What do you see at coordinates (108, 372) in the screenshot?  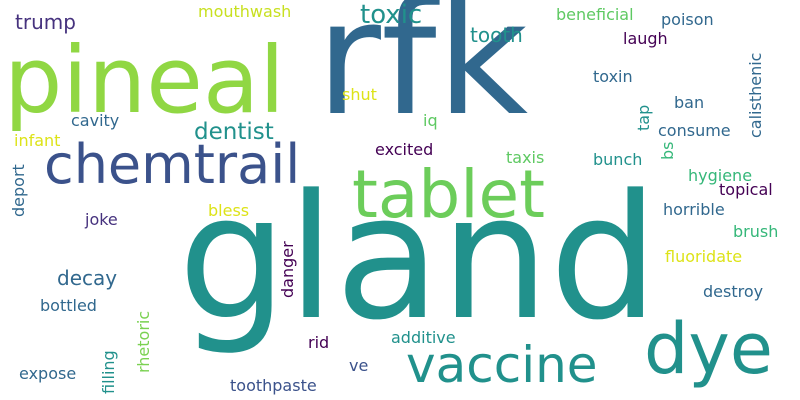 I see `word-filling: filling` at bounding box center [108, 372].